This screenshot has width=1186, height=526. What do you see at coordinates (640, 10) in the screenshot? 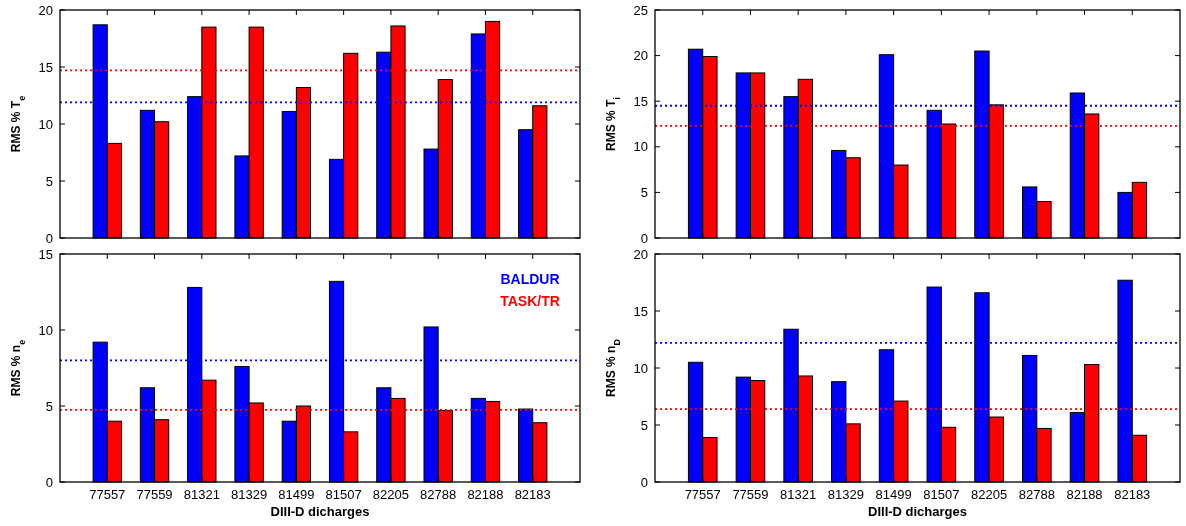
I see `y-tick-label: 25` at bounding box center [640, 10].